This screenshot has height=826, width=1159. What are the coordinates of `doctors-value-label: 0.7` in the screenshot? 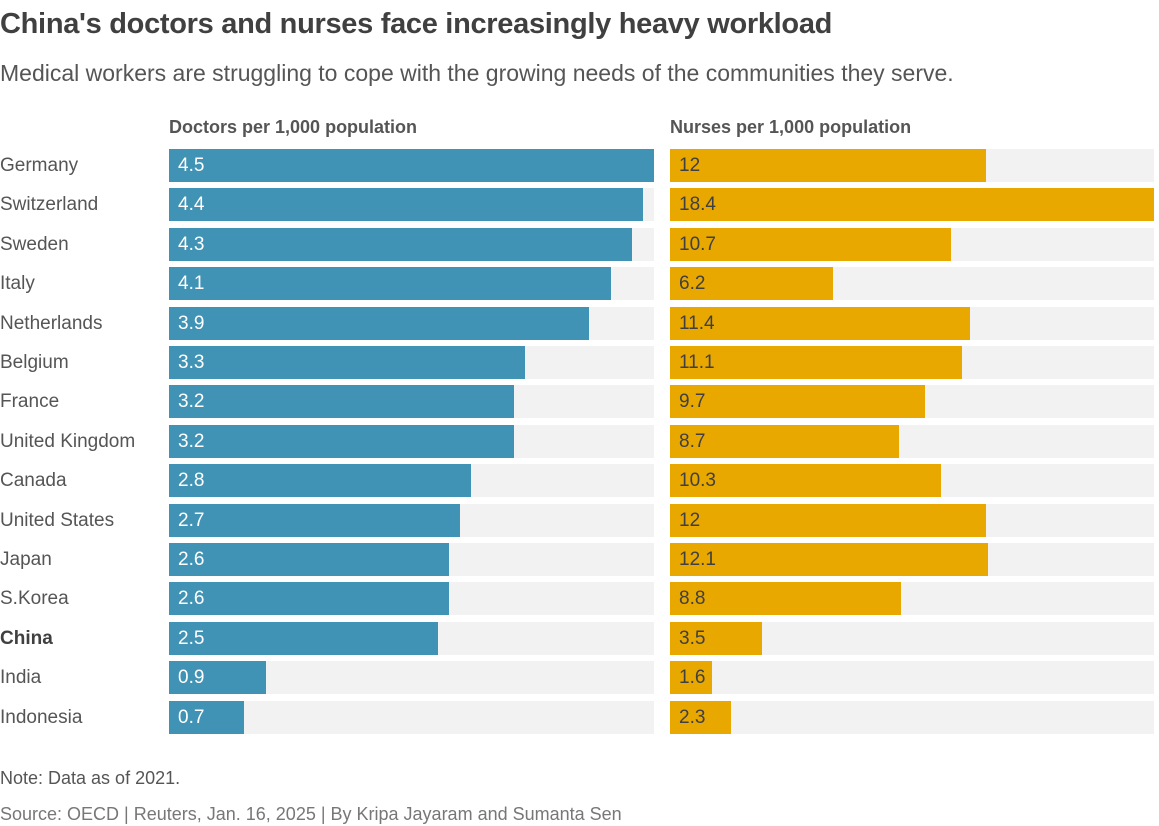 It's located at (191, 717).